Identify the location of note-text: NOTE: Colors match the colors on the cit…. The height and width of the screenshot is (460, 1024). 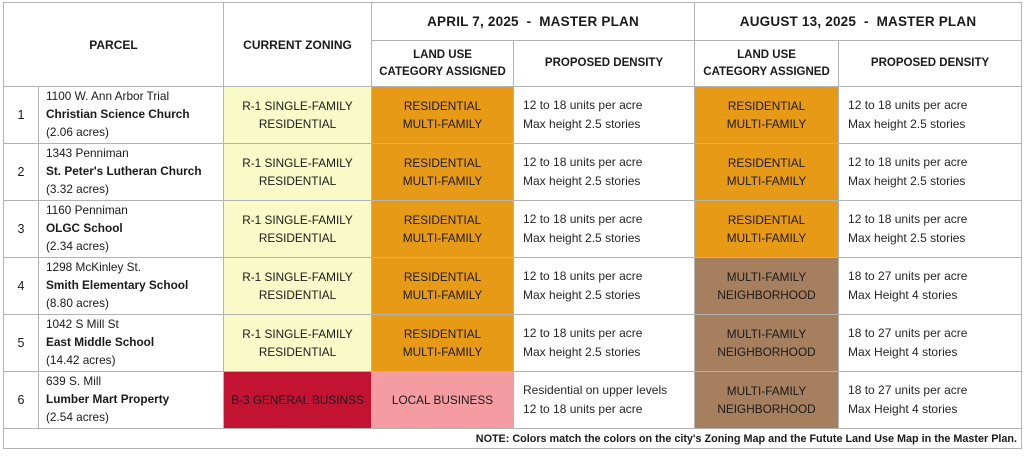
(512, 438).